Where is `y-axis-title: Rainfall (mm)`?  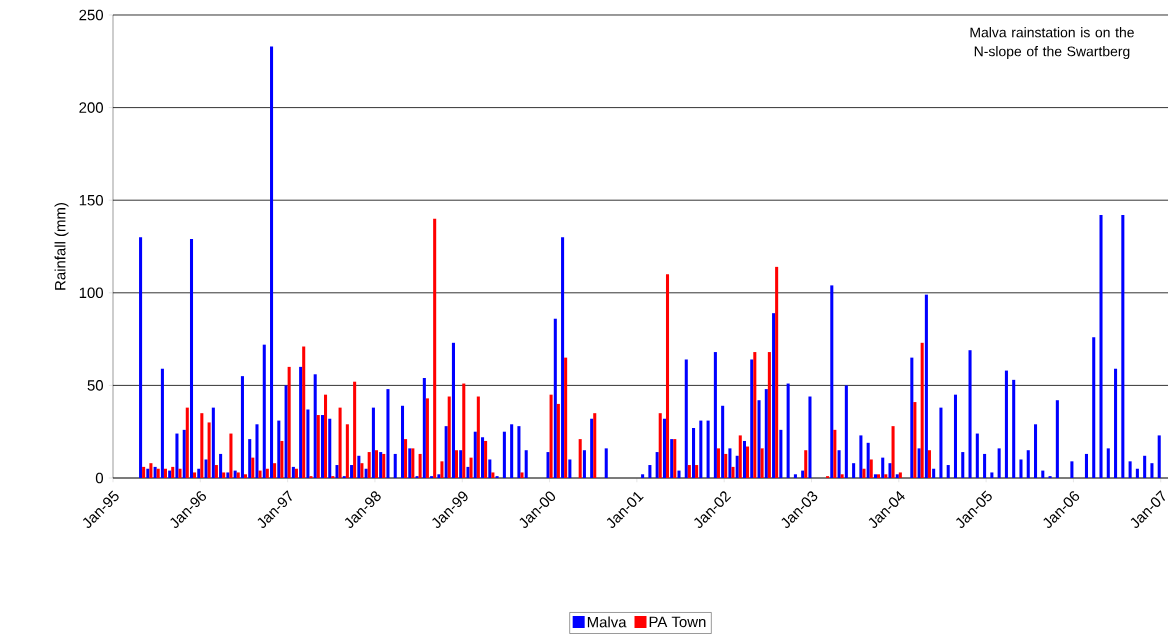 y-axis-title: Rainfall (mm) is located at coordinates (61, 246).